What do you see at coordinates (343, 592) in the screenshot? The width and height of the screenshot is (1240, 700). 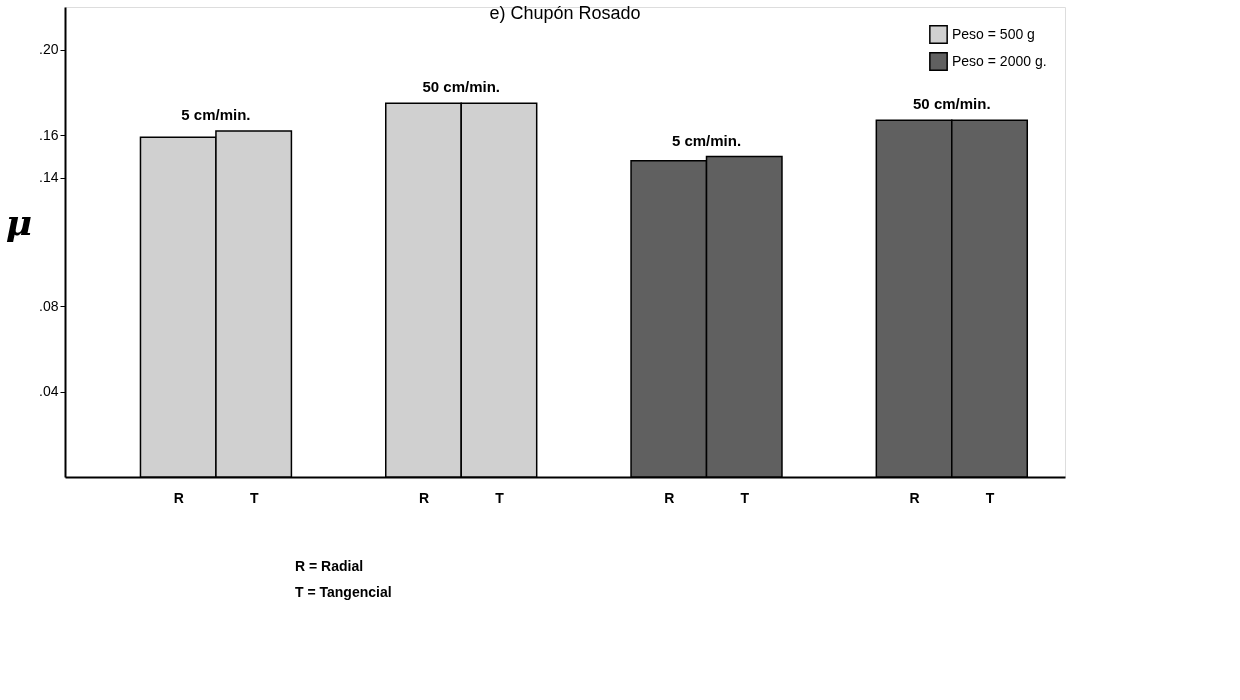 I see `text: T = Tangencial` at bounding box center [343, 592].